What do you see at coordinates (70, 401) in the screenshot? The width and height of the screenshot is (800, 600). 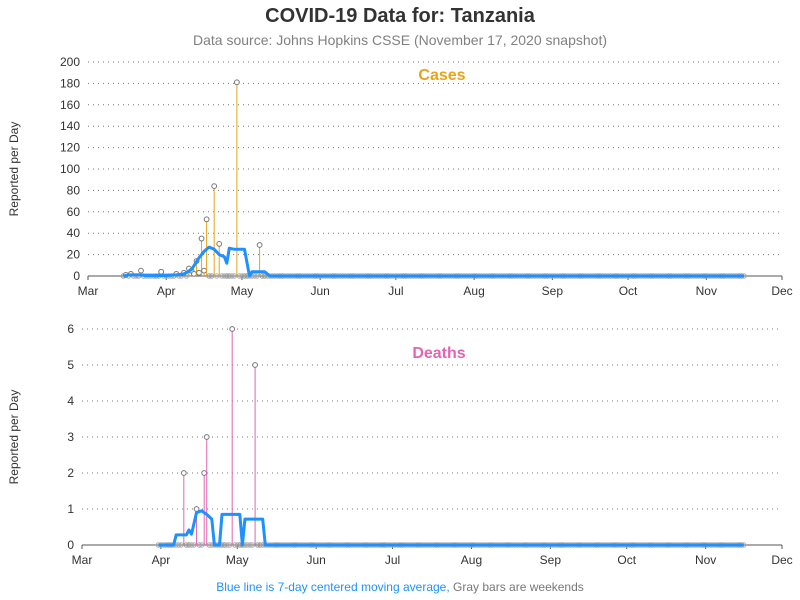 I see `deaths-y-tick-label: 4` at bounding box center [70, 401].